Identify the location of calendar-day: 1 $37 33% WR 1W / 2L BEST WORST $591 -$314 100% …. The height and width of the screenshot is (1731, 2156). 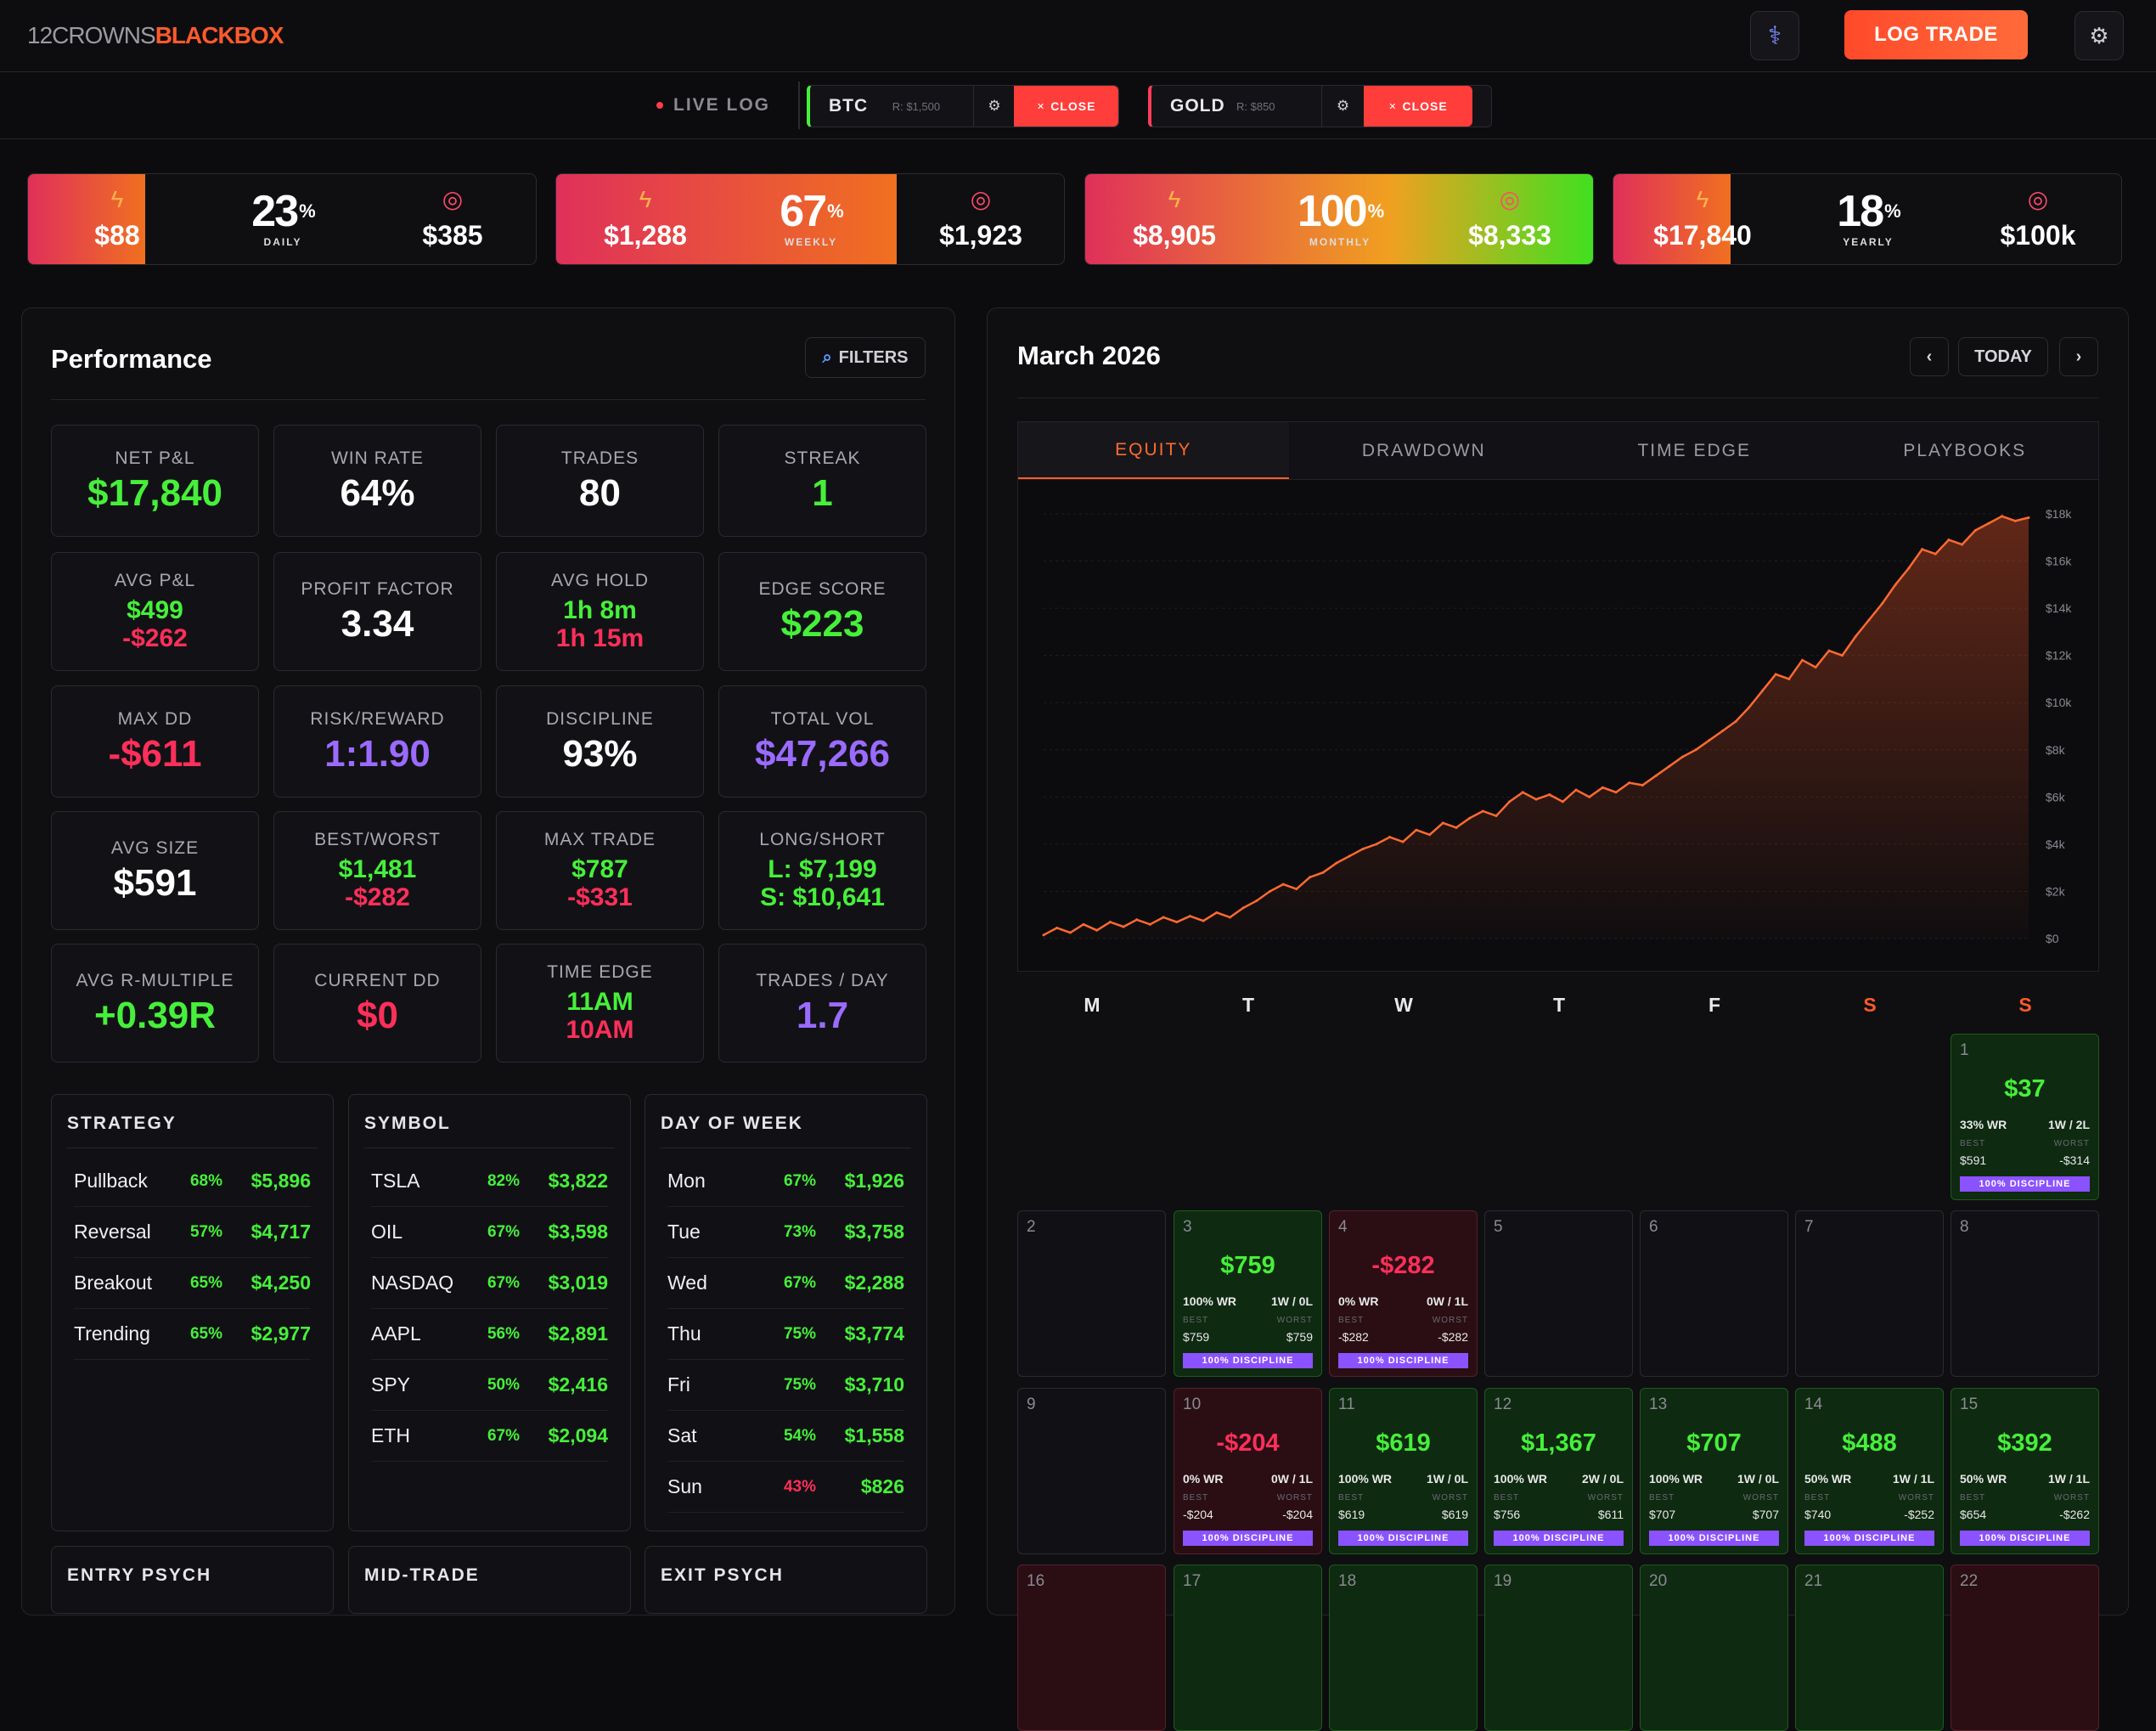
(2025, 1117).